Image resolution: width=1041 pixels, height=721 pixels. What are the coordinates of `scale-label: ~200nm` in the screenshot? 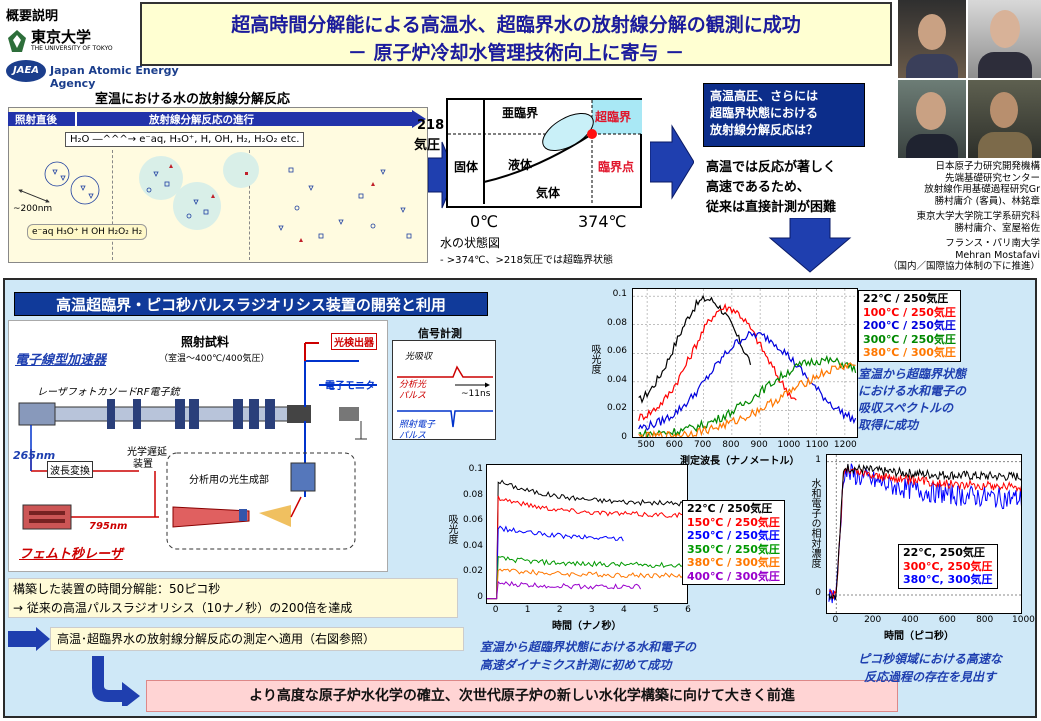 It's located at (33, 209).